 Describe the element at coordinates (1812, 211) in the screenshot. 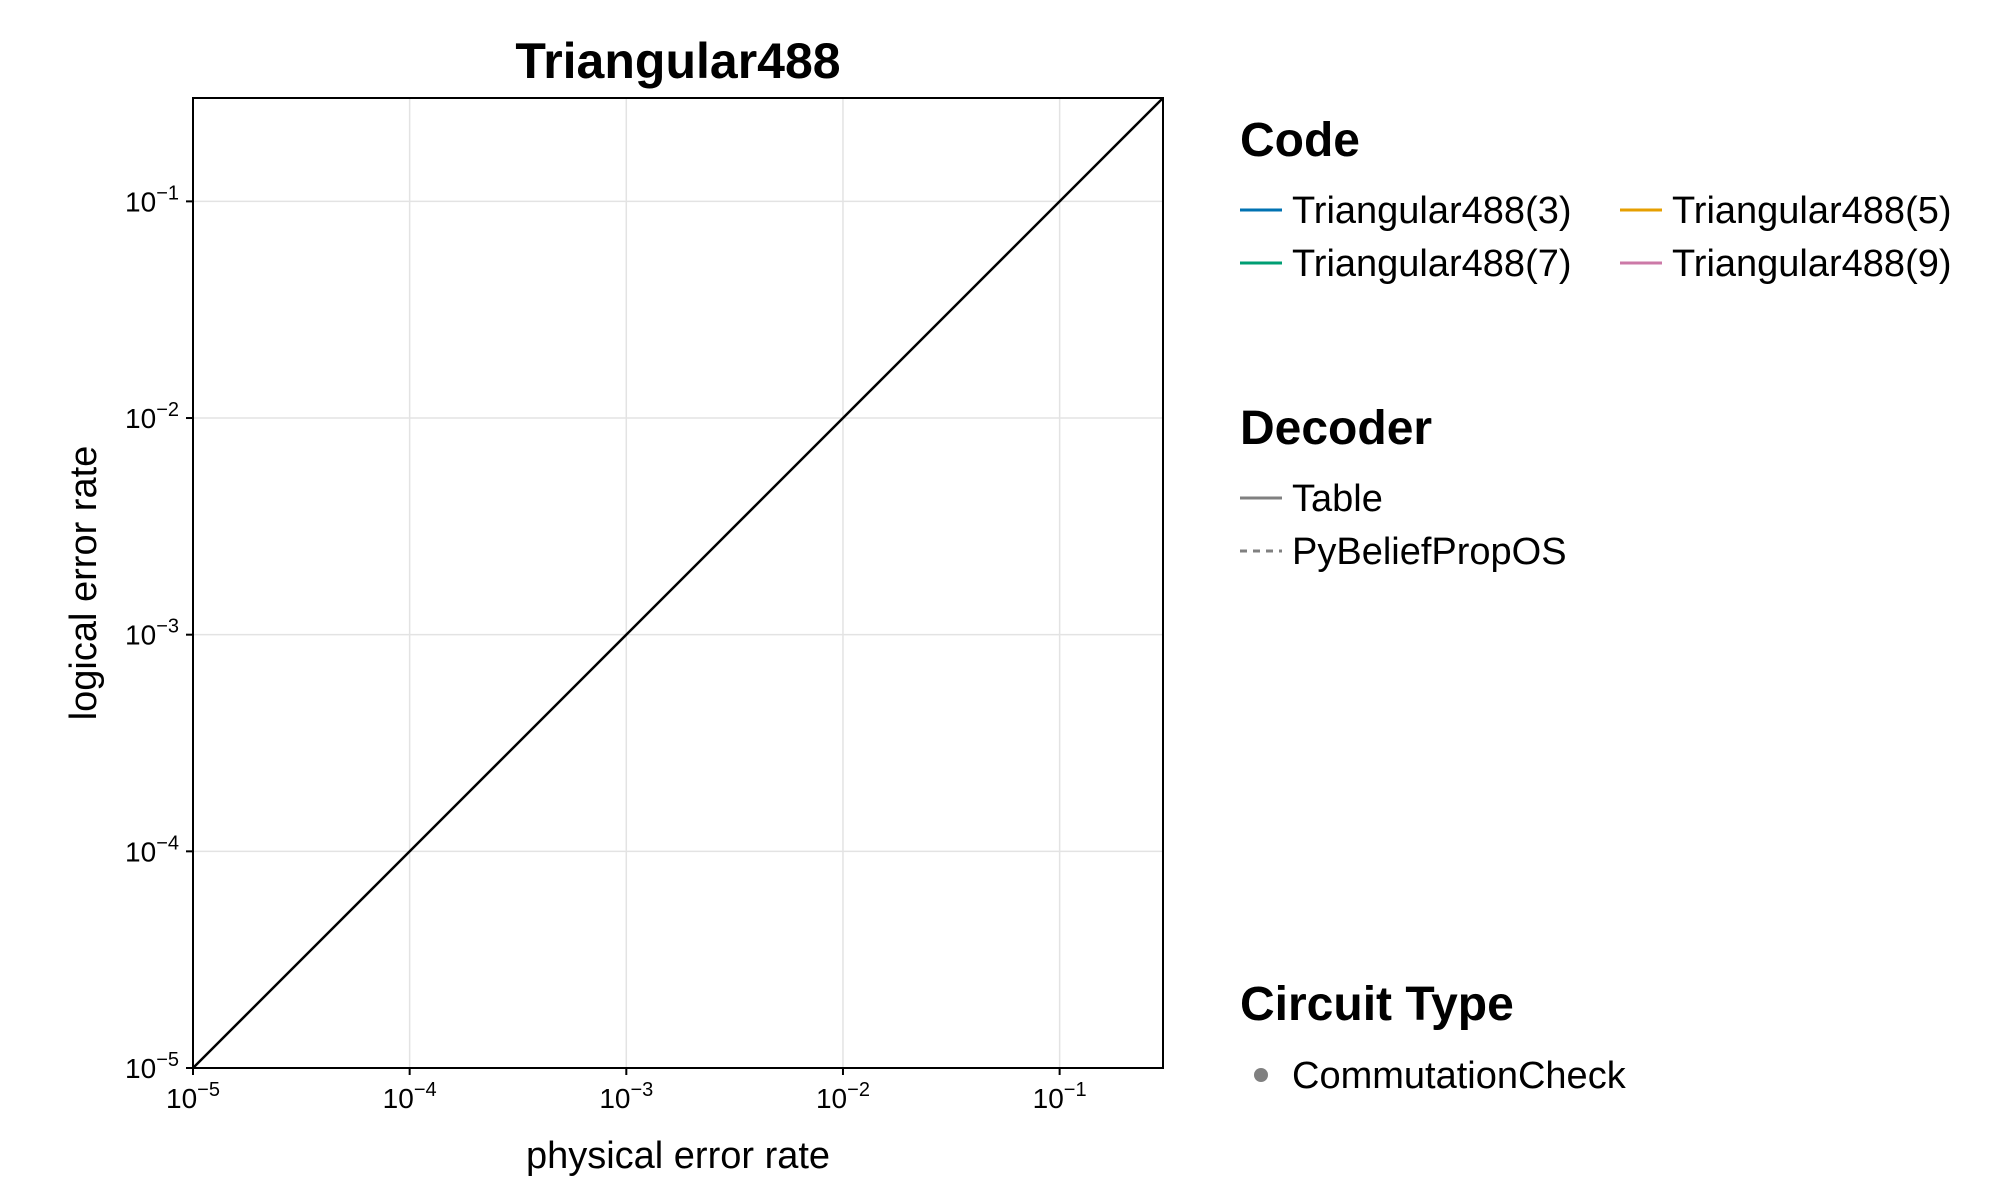

I see `legend-label: Triangular488(5)` at that location.